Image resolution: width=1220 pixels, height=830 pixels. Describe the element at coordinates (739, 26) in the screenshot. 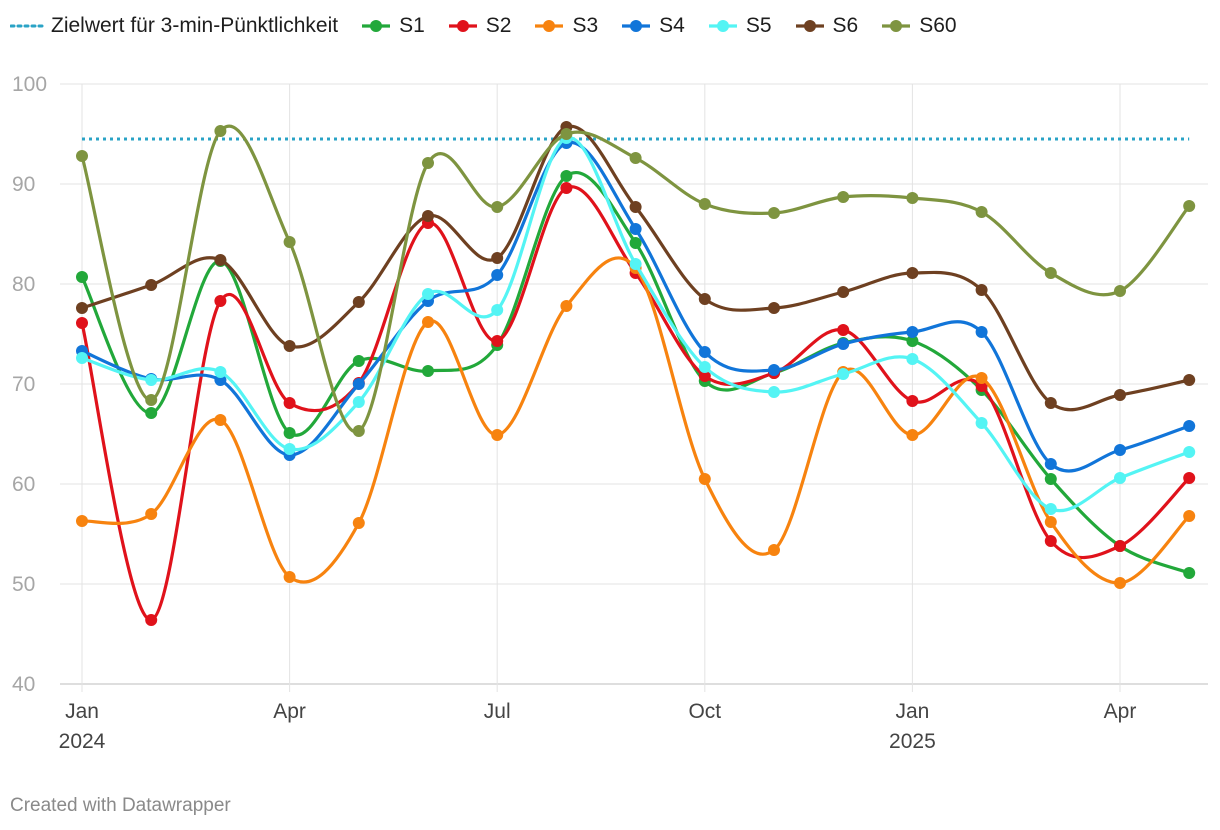

I see `legend-item-s5: S5` at that location.